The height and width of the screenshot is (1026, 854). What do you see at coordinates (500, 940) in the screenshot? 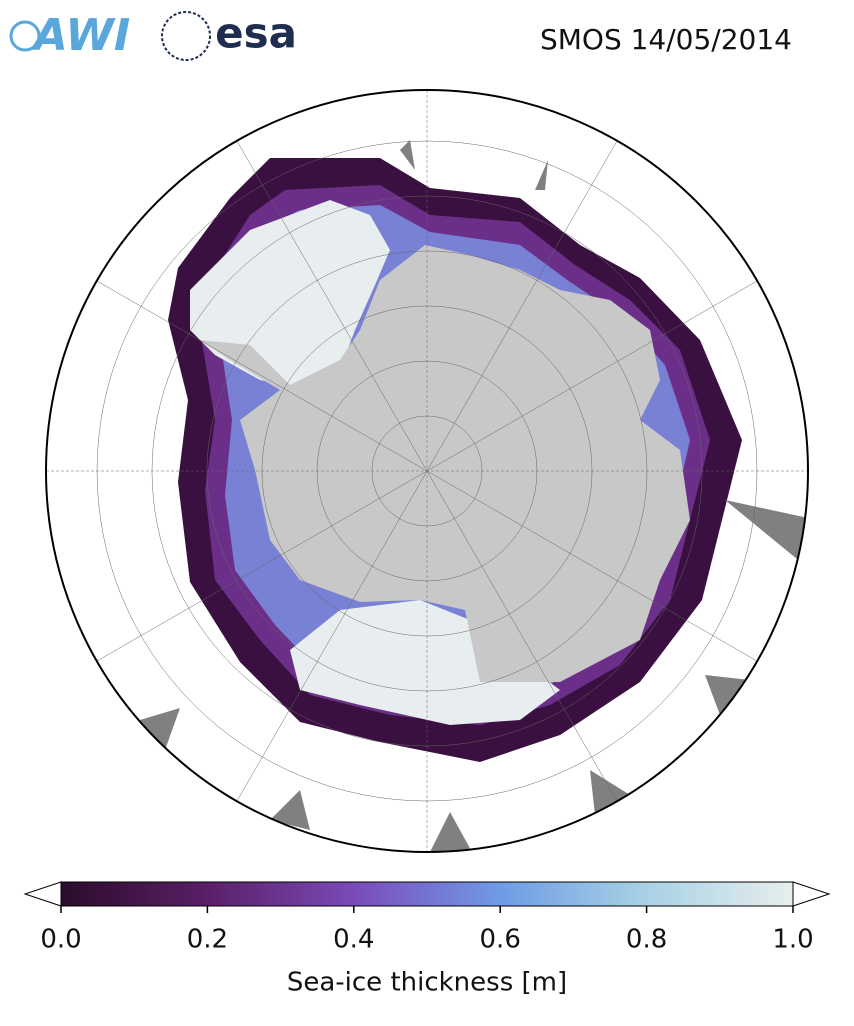
I see `colorbar-tick-label: 0.6` at bounding box center [500, 940].